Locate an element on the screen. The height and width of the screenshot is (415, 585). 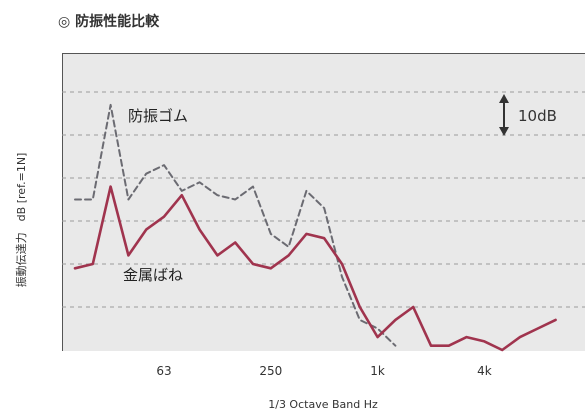
scale-arrow-down-icon is located at coordinates (504, 131).